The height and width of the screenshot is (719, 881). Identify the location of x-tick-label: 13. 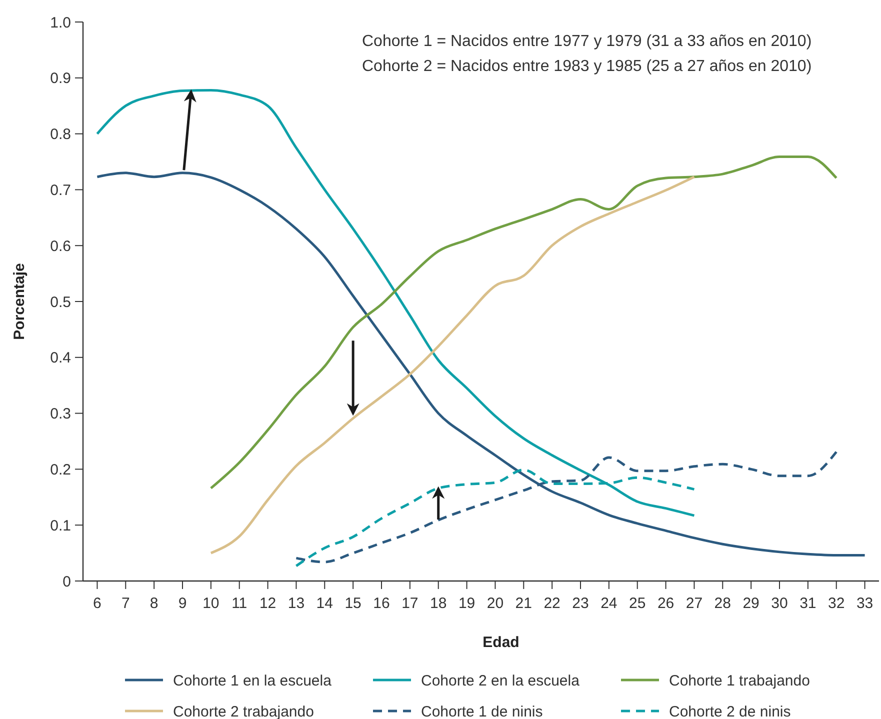
(296, 603).